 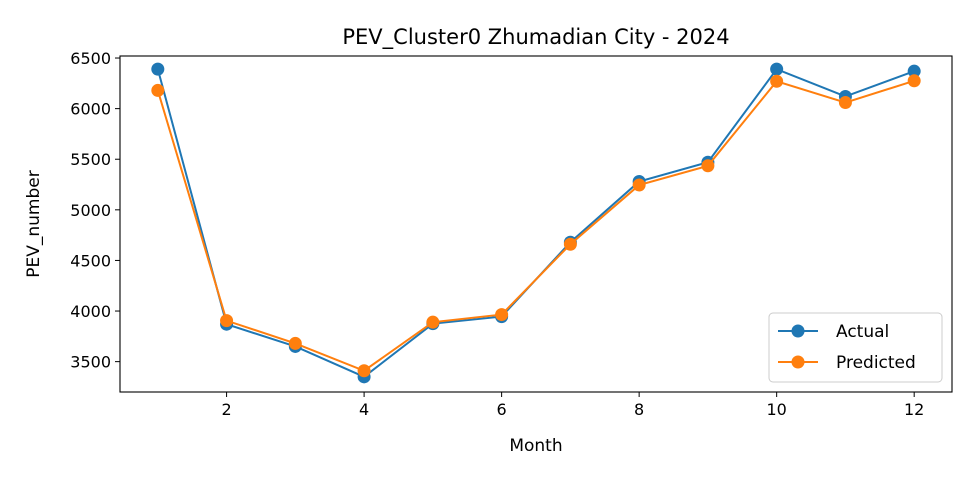 What do you see at coordinates (776, 409) in the screenshot?
I see `x-tick-label: 10` at bounding box center [776, 409].